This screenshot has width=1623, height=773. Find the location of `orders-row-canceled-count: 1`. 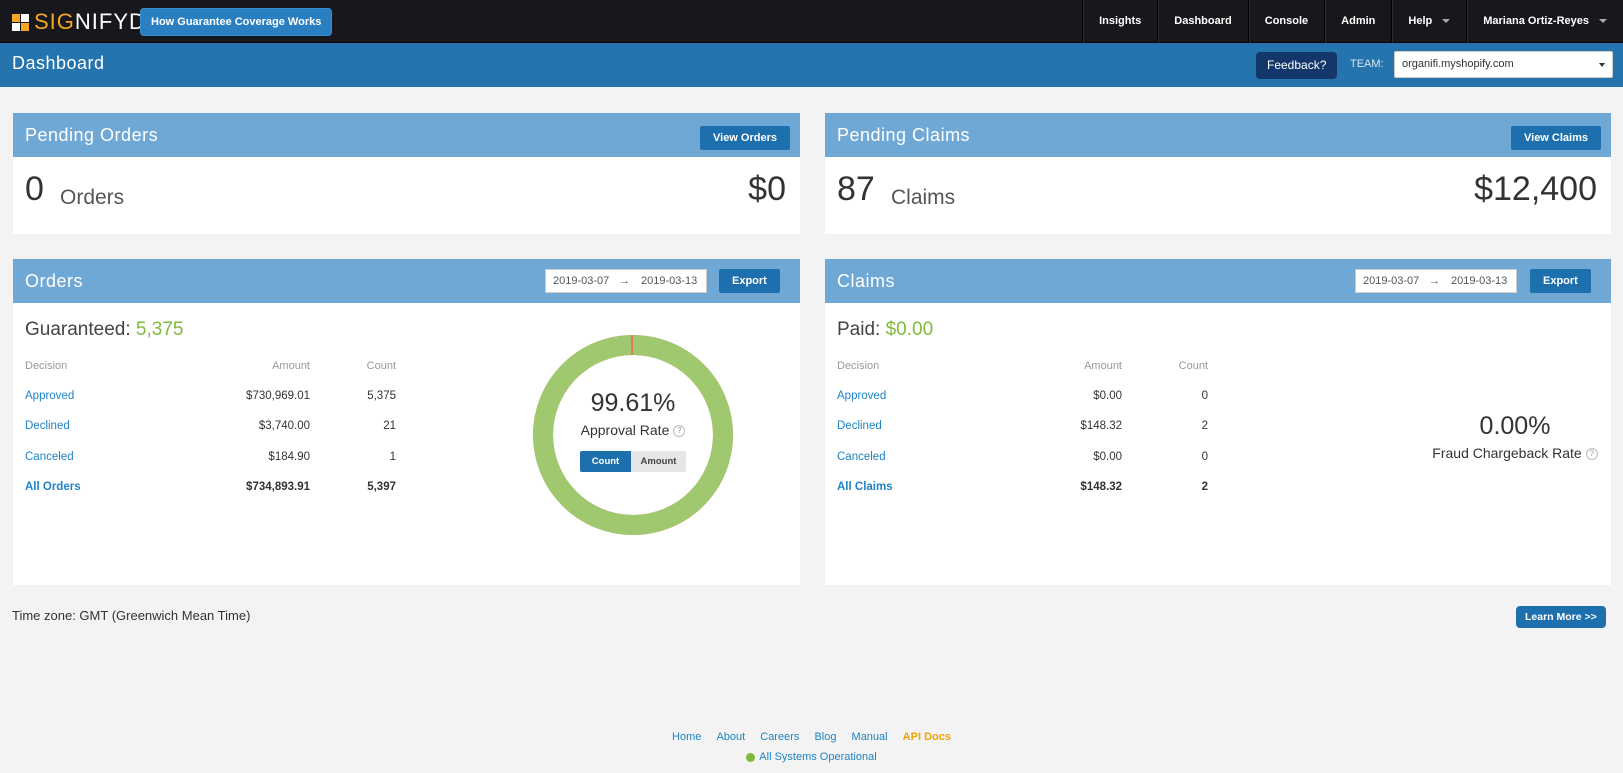

orders-row-canceled-count: 1 is located at coordinates (392, 457).